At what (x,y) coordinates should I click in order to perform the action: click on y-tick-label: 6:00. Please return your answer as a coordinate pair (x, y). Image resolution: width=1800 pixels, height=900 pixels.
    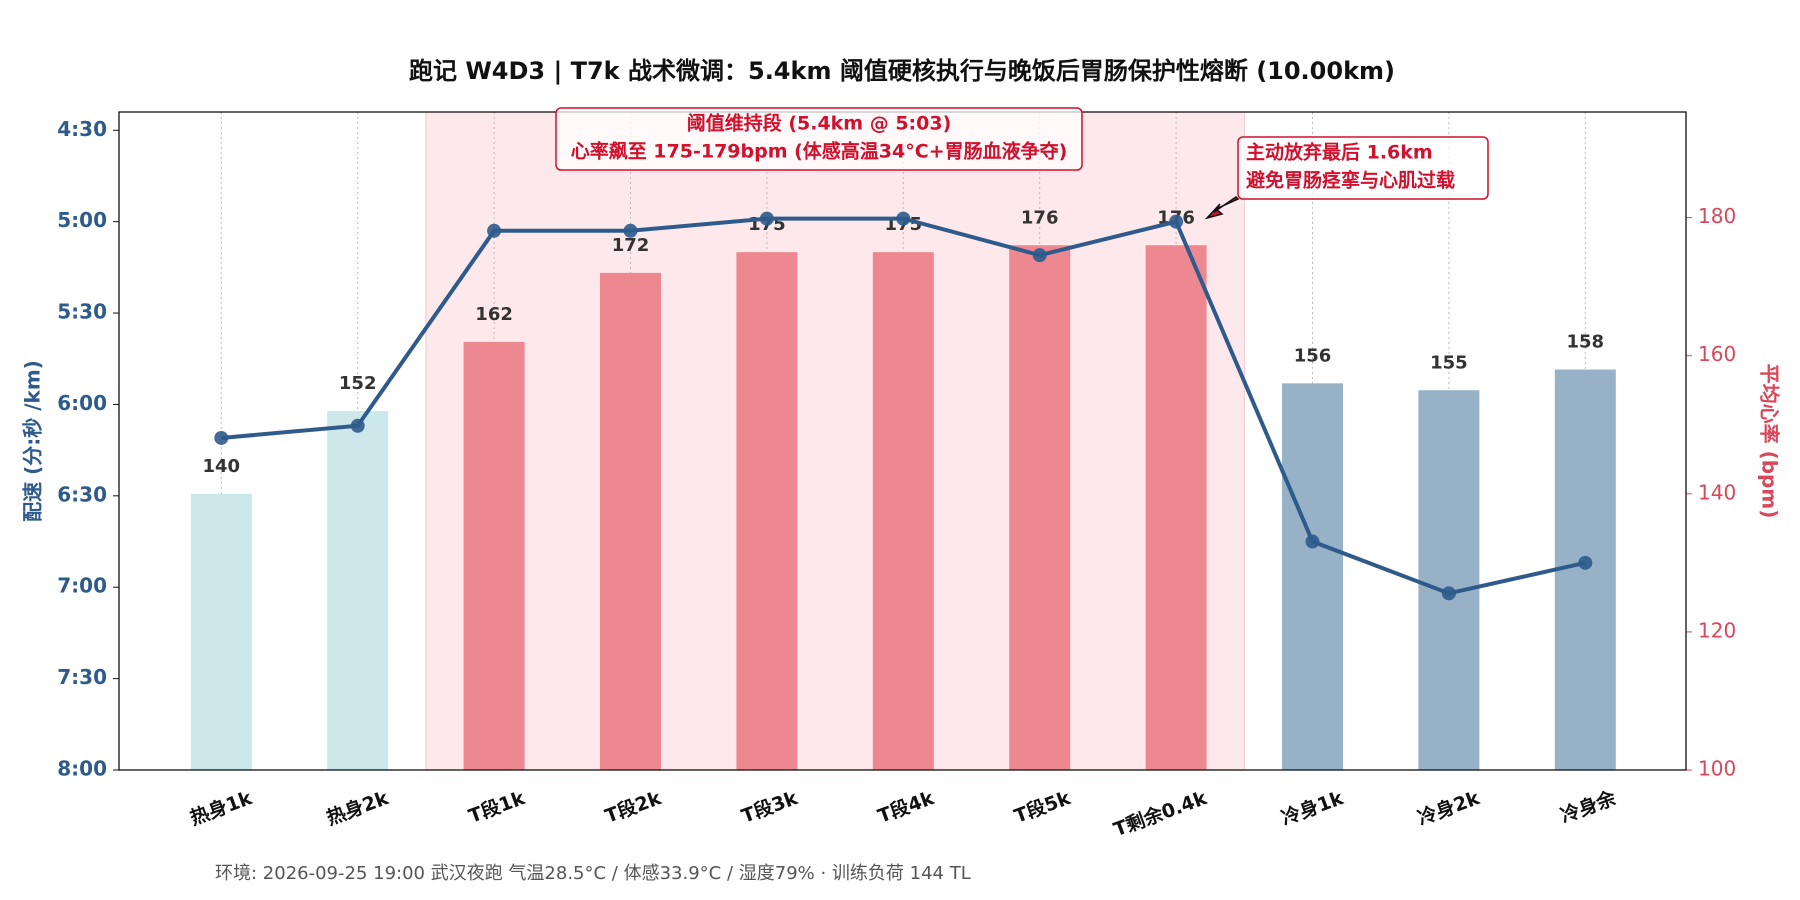
    Looking at the image, I should click on (82, 403).